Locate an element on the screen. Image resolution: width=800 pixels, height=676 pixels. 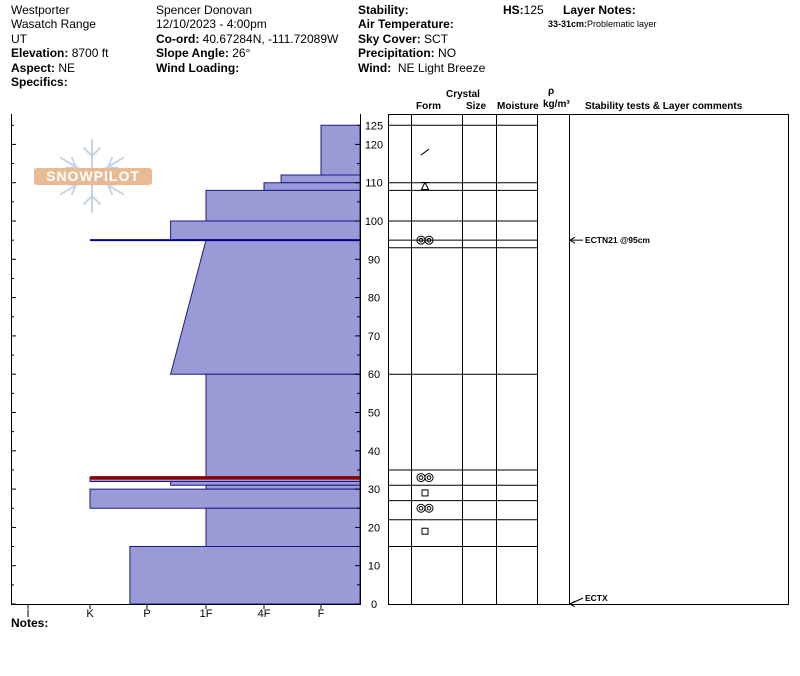
layer-note-range: 33-31cm: is located at coordinates (568, 24).